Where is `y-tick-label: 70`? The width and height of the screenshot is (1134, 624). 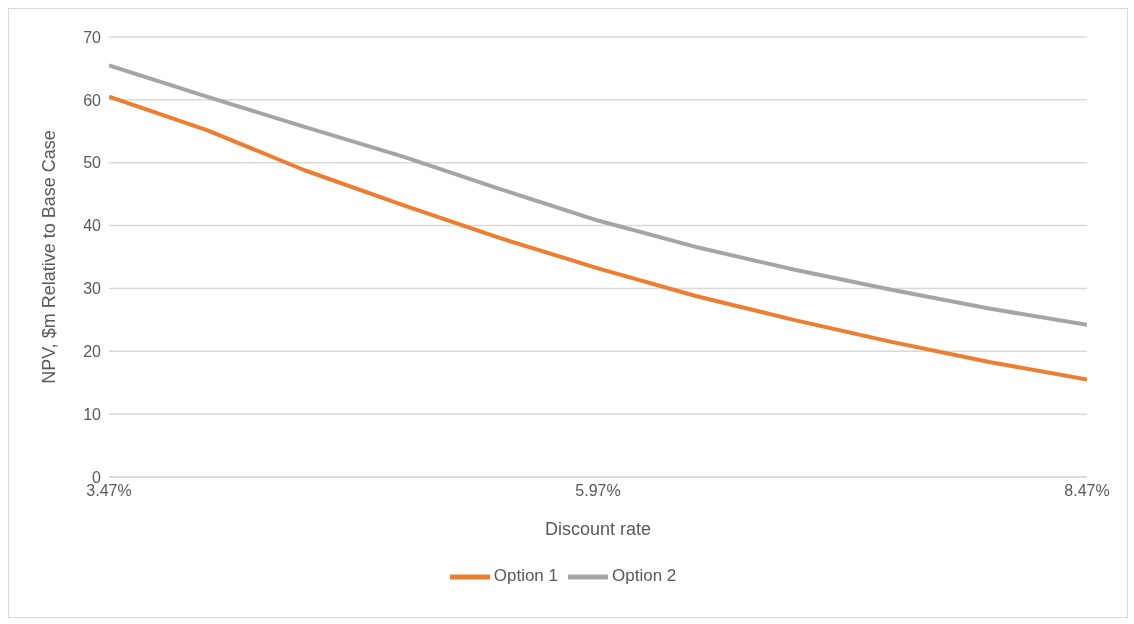
y-tick-label: 70 is located at coordinates (92, 37).